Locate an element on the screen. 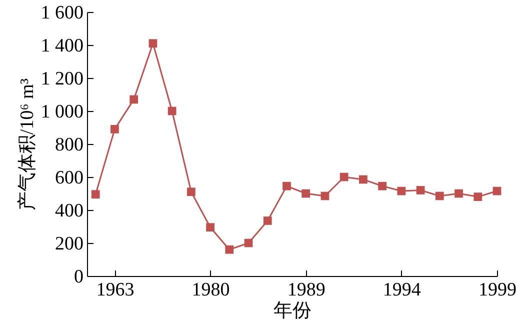  y-tick-label: 800 is located at coordinates (69, 145).